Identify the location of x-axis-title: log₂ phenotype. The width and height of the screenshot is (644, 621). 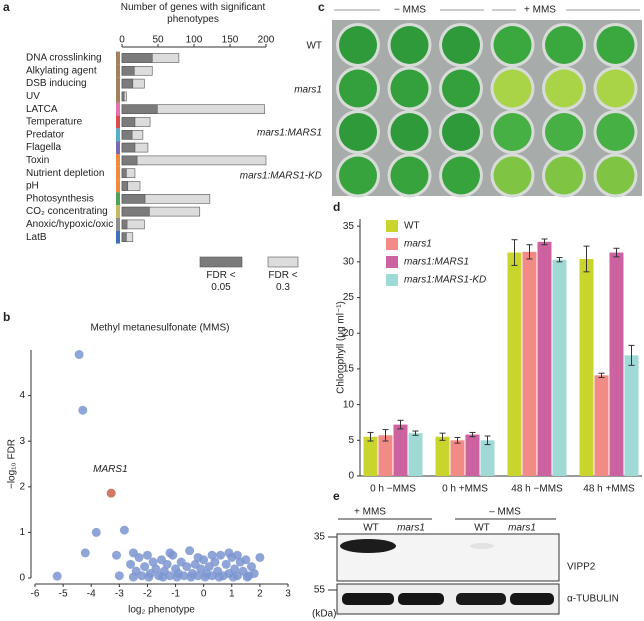
(161, 610).